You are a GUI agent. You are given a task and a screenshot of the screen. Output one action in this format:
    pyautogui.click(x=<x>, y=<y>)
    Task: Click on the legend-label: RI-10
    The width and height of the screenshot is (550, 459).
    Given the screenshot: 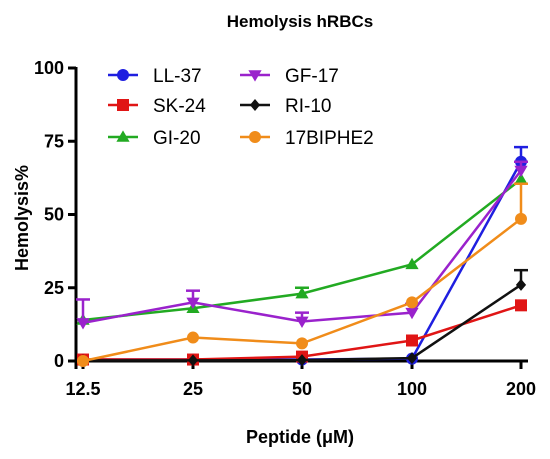 What is the action you would take?
    pyautogui.click(x=308, y=106)
    